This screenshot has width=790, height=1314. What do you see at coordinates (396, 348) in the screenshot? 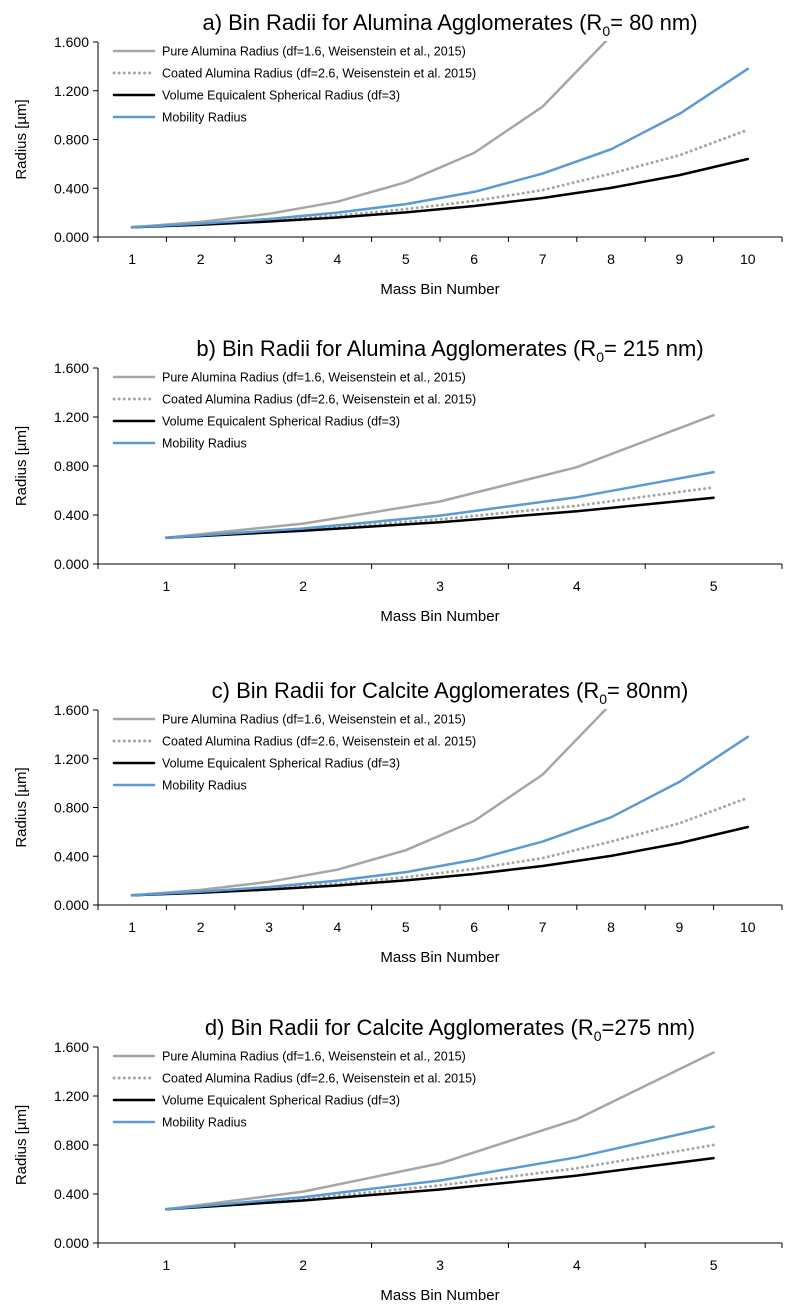
I see `title-main: b) Bin Radii for Alumina Agglomerates (R` at bounding box center [396, 348].